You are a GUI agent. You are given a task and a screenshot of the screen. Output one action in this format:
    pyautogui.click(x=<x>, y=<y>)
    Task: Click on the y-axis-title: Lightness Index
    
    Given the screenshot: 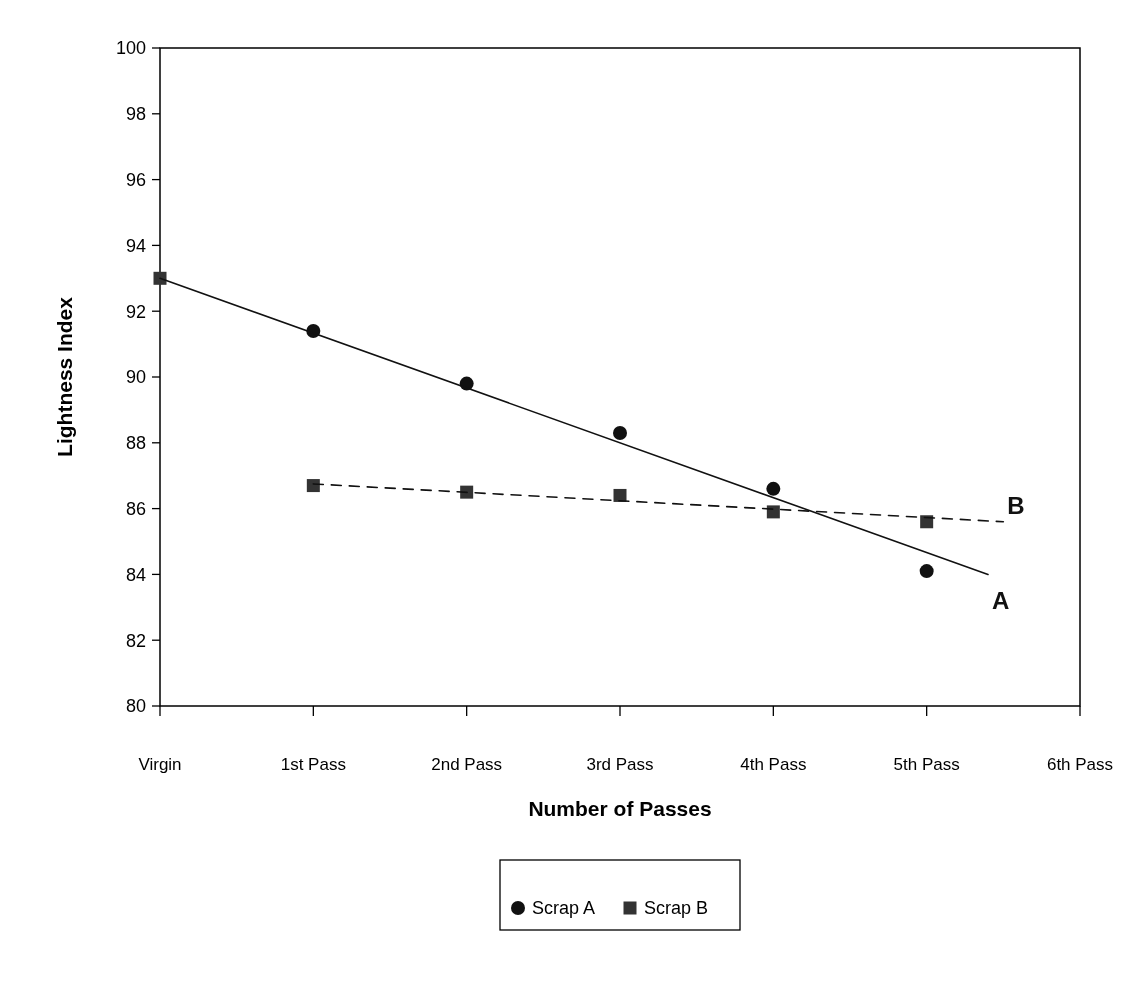 What is the action you would take?
    pyautogui.click(x=64, y=376)
    